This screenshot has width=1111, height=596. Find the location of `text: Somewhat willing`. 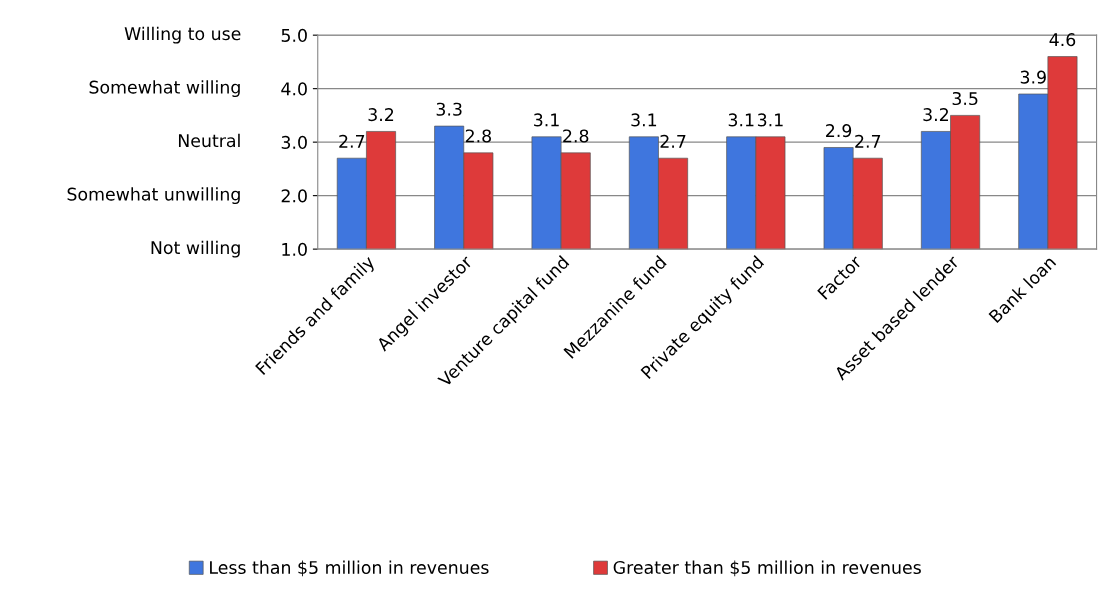

text: Somewhat willing is located at coordinates (164, 89).